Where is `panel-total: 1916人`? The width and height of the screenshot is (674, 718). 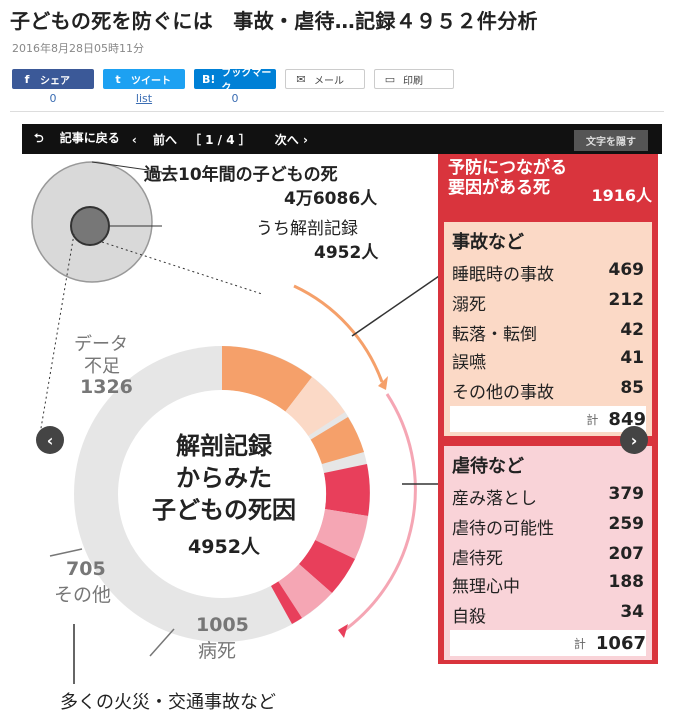
panel-total: 1916人 is located at coordinates (621, 195).